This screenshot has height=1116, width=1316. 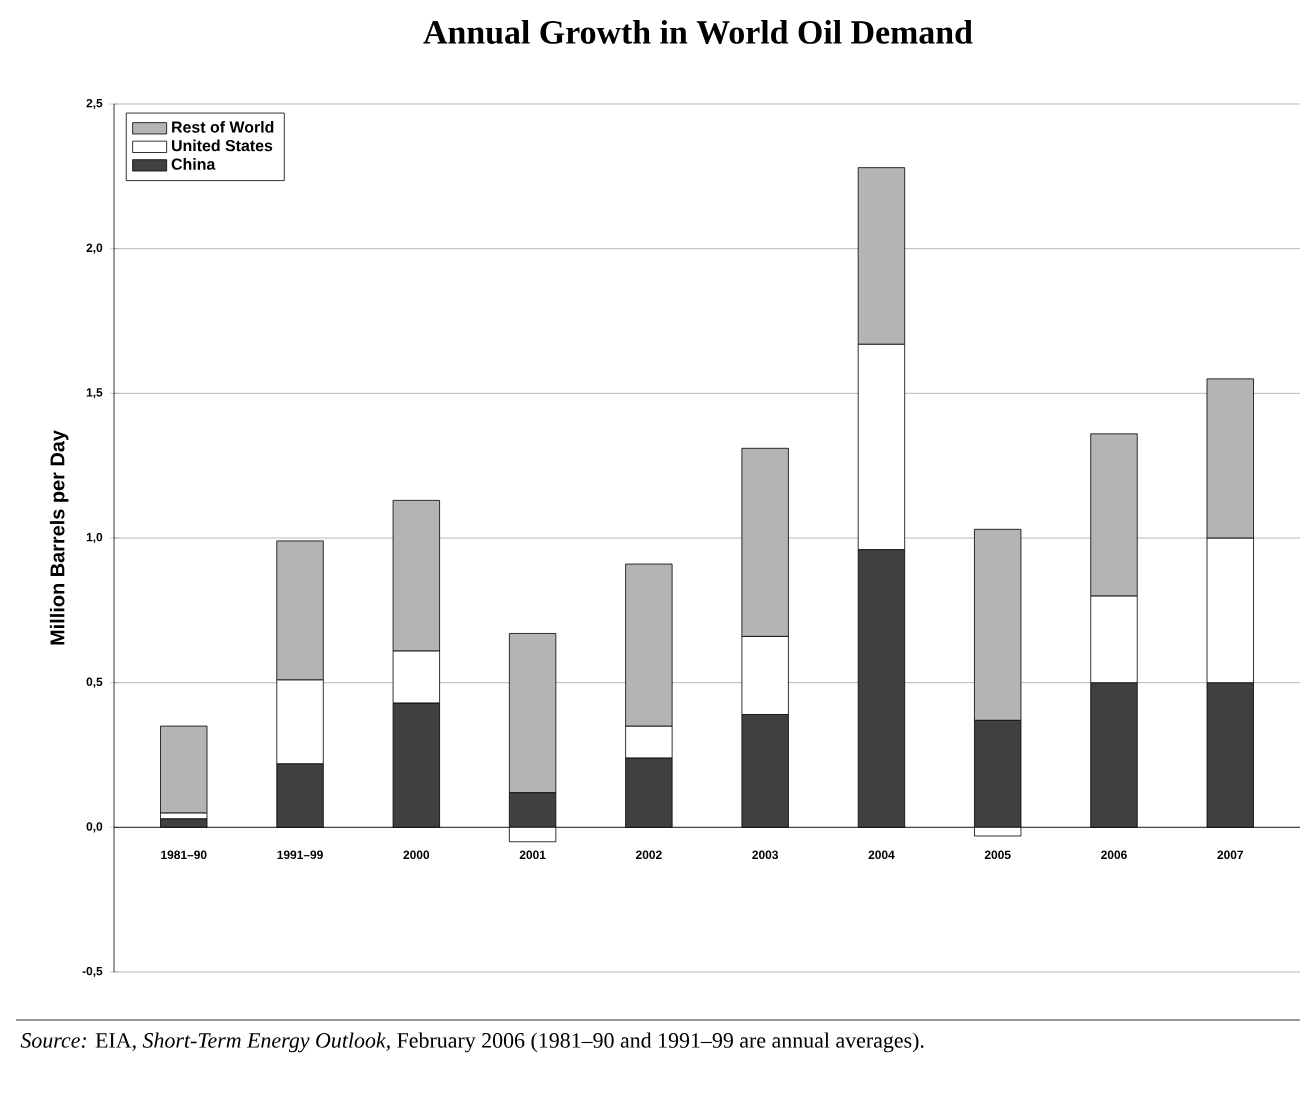 I want to click on y-axis-title: Million Barrels per Day, so click(x=59, y=537).